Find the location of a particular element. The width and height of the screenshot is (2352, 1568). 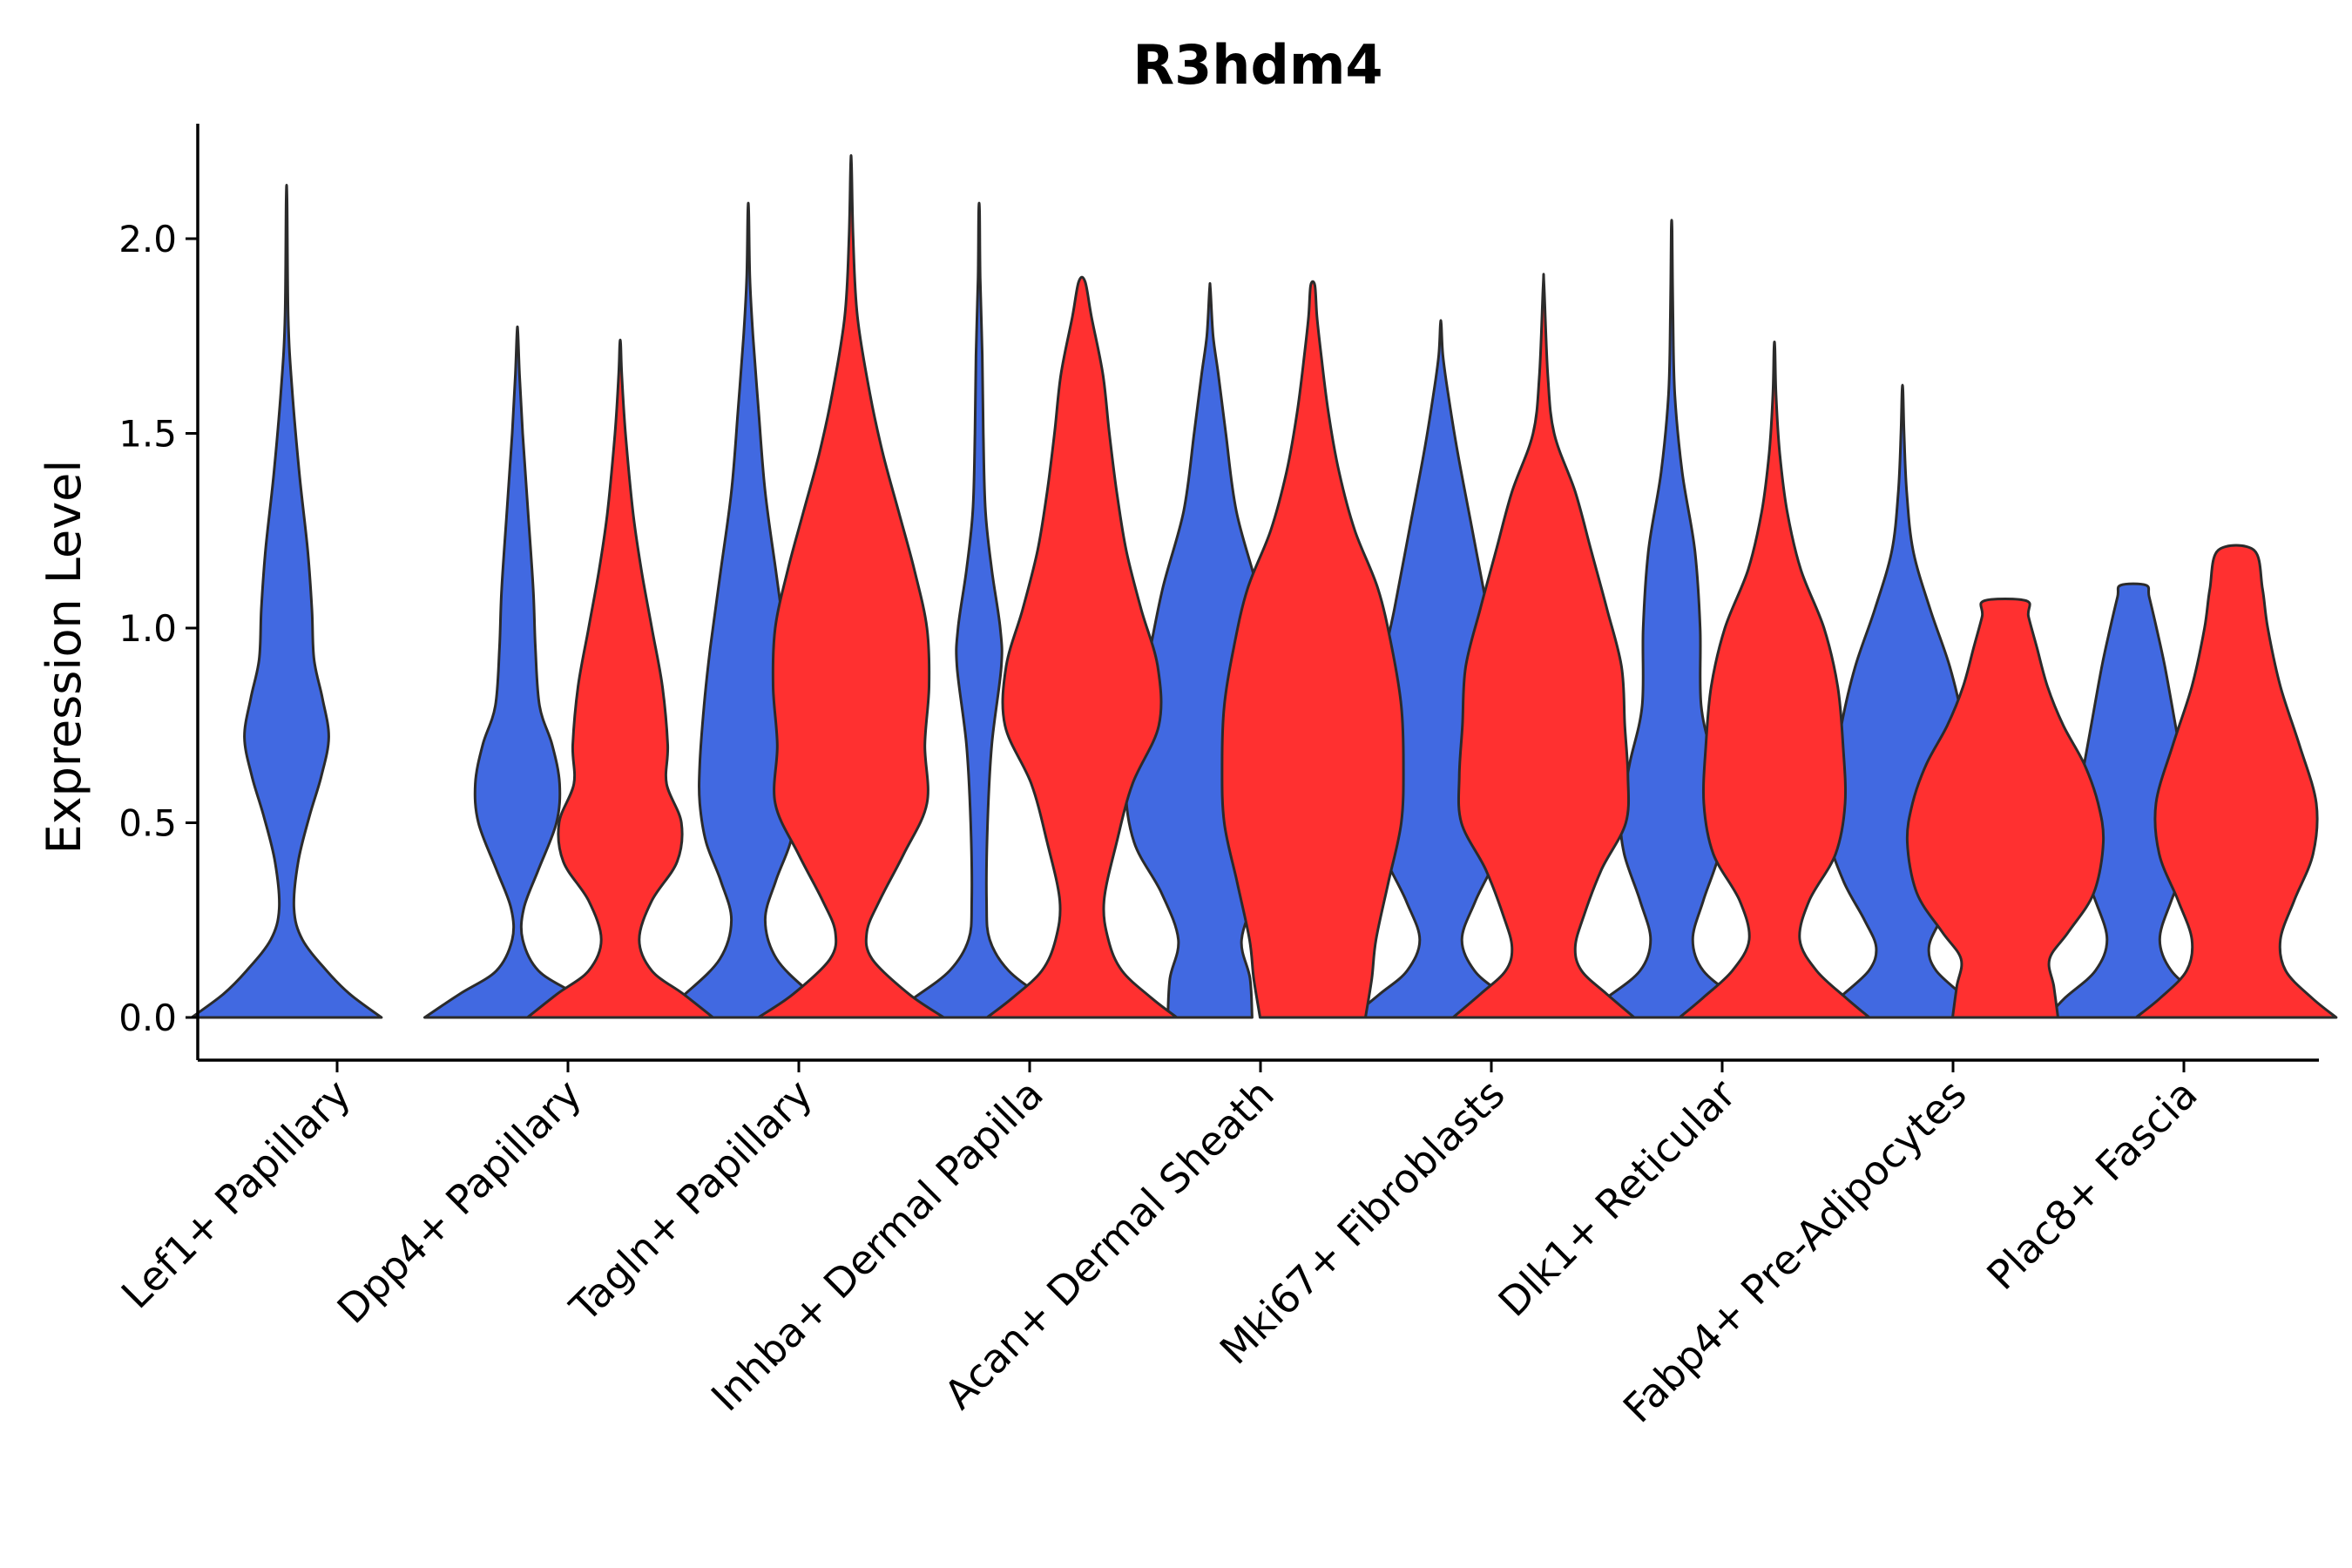

x-tick-label: Dlk1+ Reticular is located at coordinates (1617, 1198).